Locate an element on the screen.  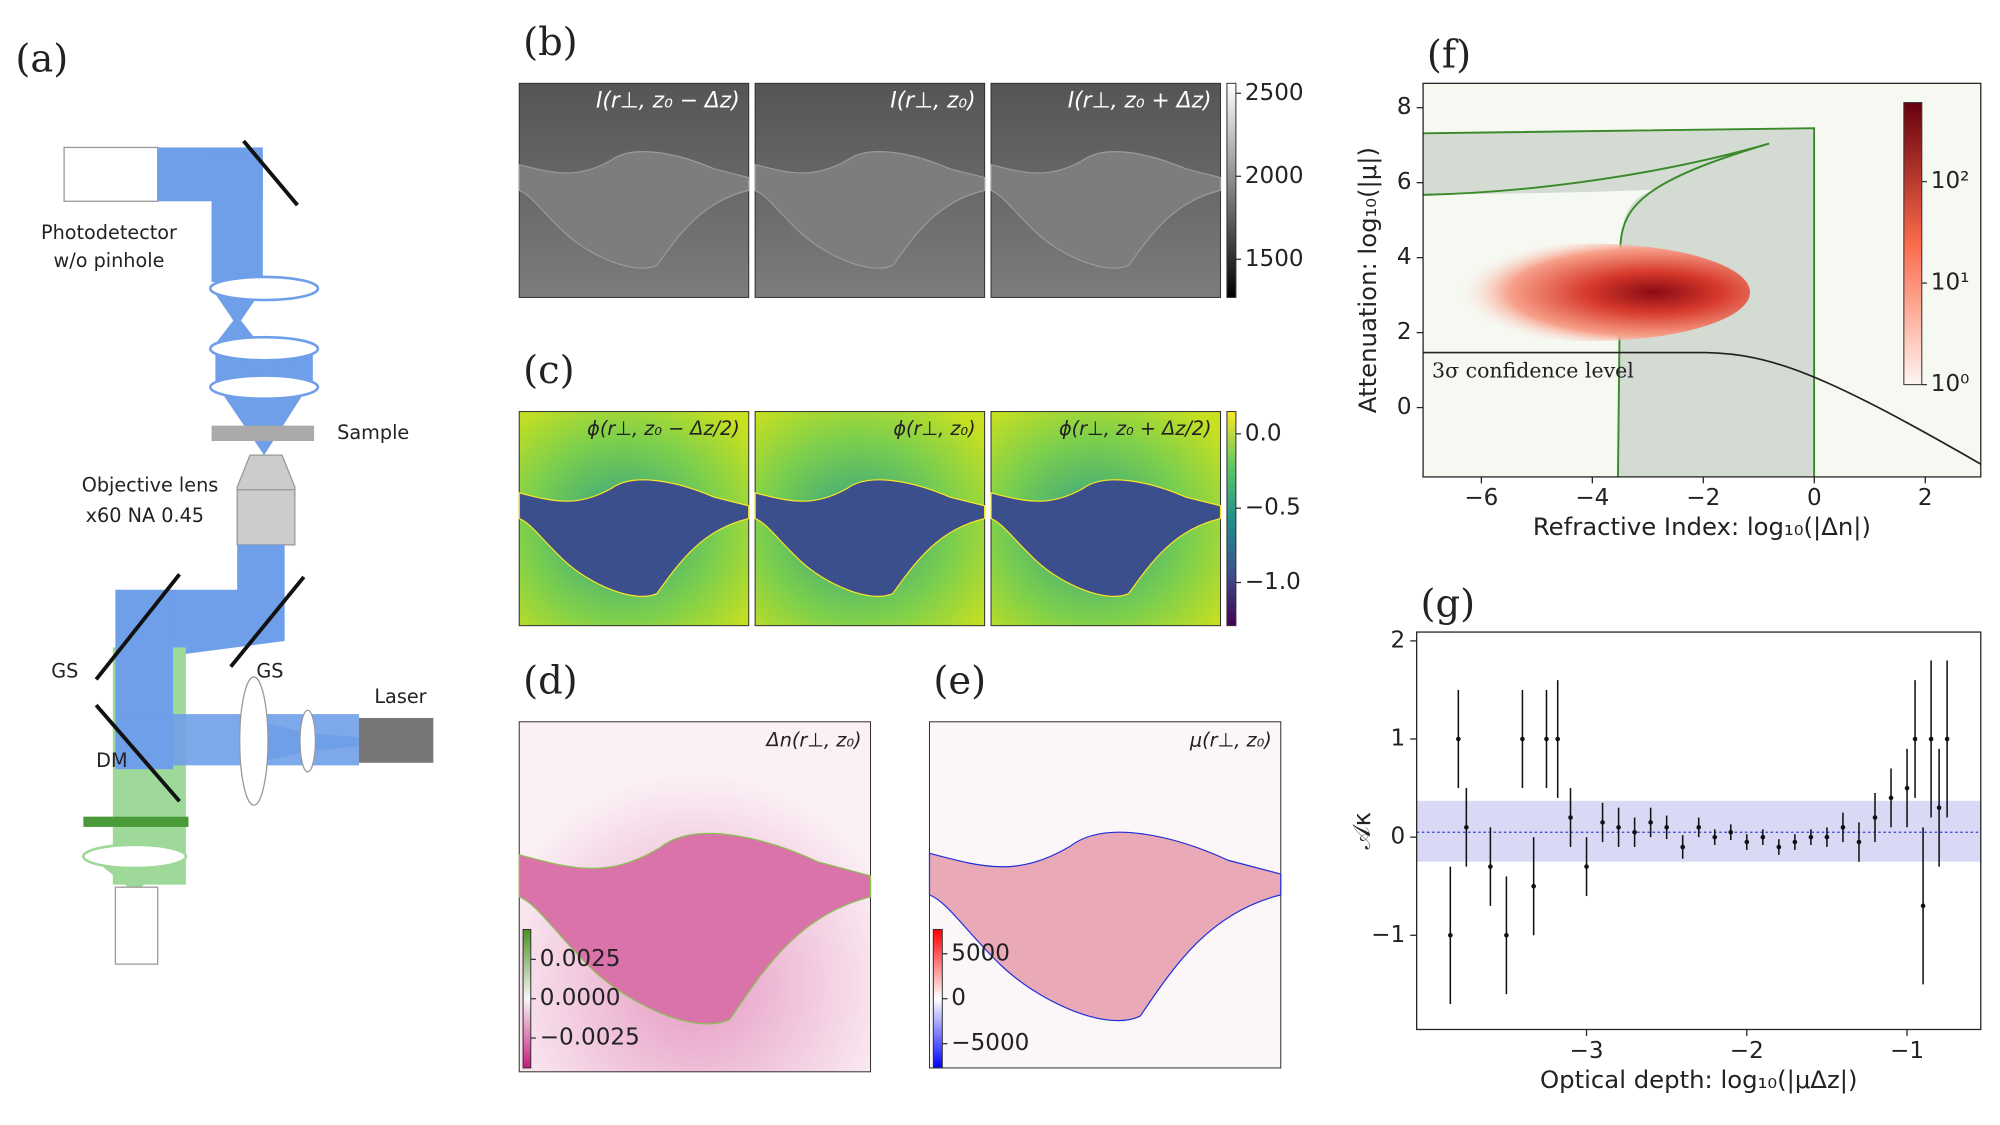
colorbar-tick-label: −1.0 is located at coordinates (1273, 582).